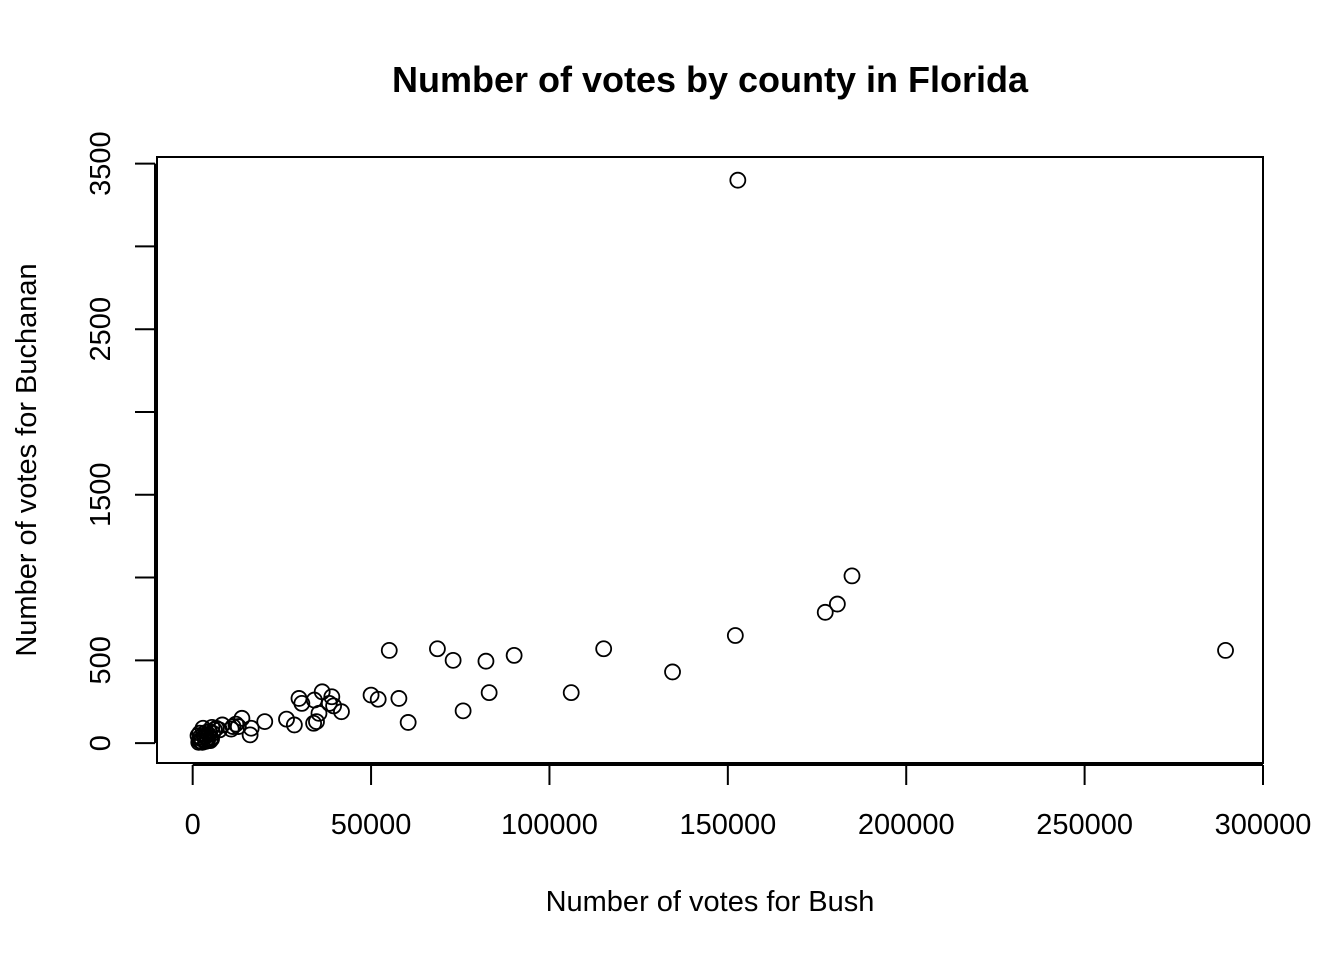 This screenshot has width=1344, height=960. What do you see at coordinates (727, 825) in the screenshot?
I see `x-tick-label: 150000` at bounding box center [727, 825].